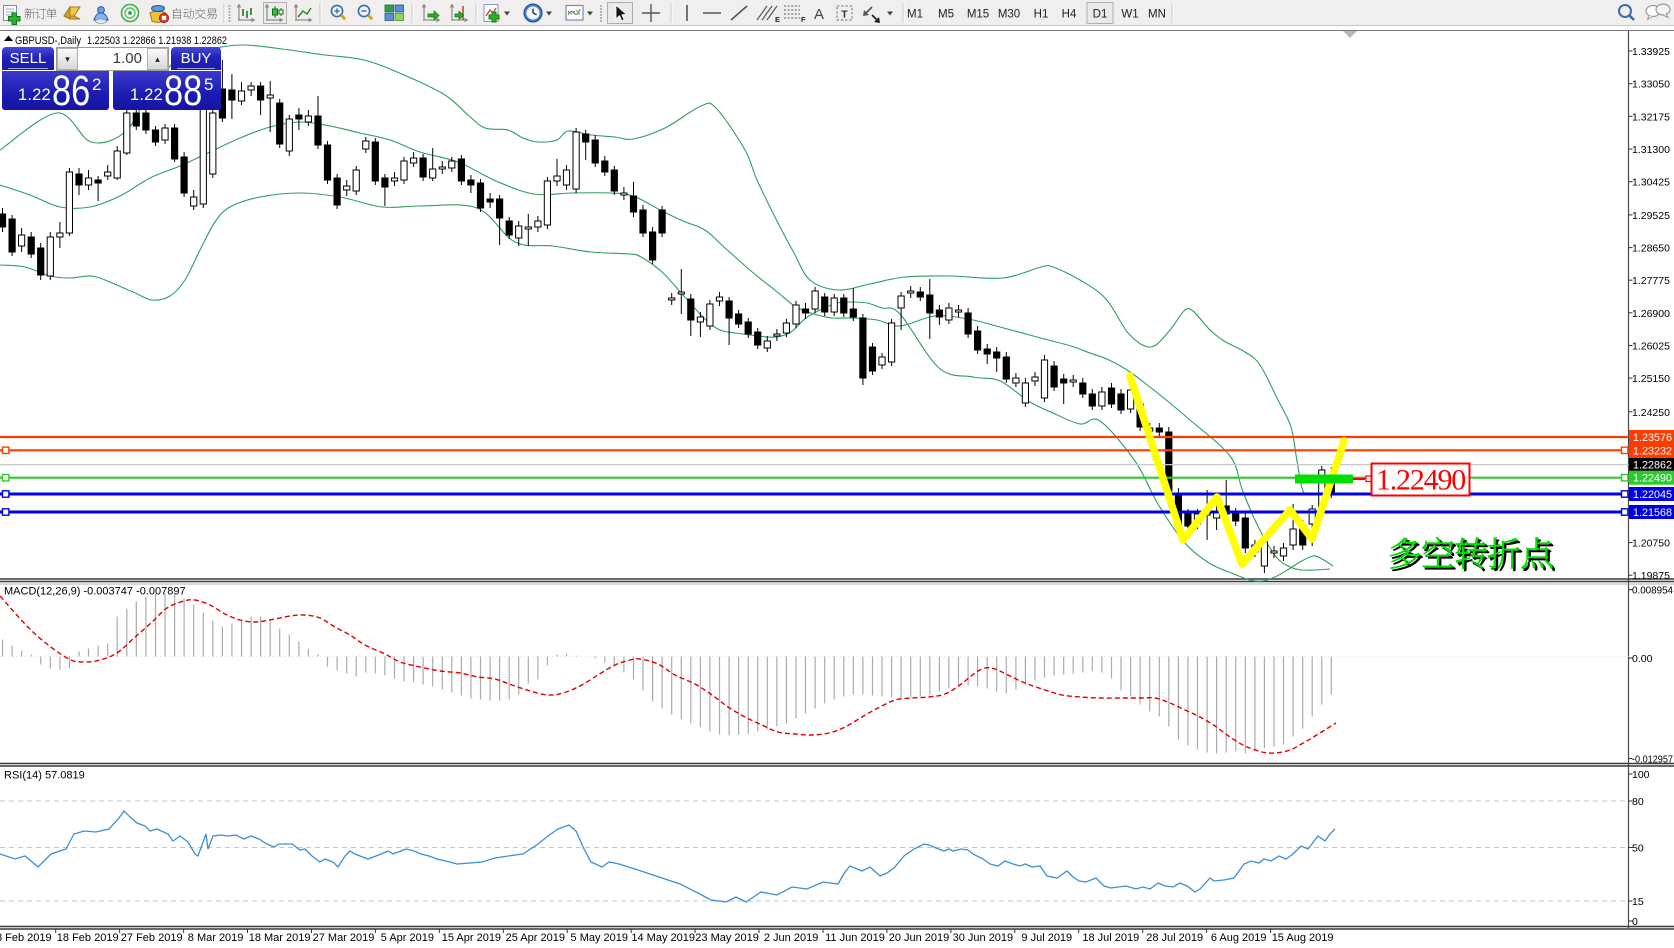 This screenshot has width=1674, height=948. Describe the element at coordinates (216, 938) in the screenshot. I see `svg-text: 8 Mar 2019` at that location.